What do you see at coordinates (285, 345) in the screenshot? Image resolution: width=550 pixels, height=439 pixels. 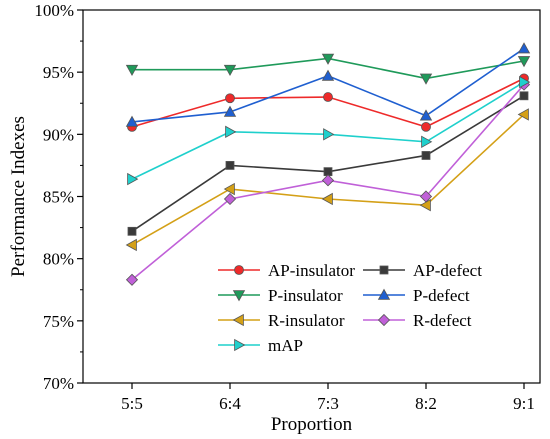 I see `legend-label: mAP` at bounding box center [285, 345].